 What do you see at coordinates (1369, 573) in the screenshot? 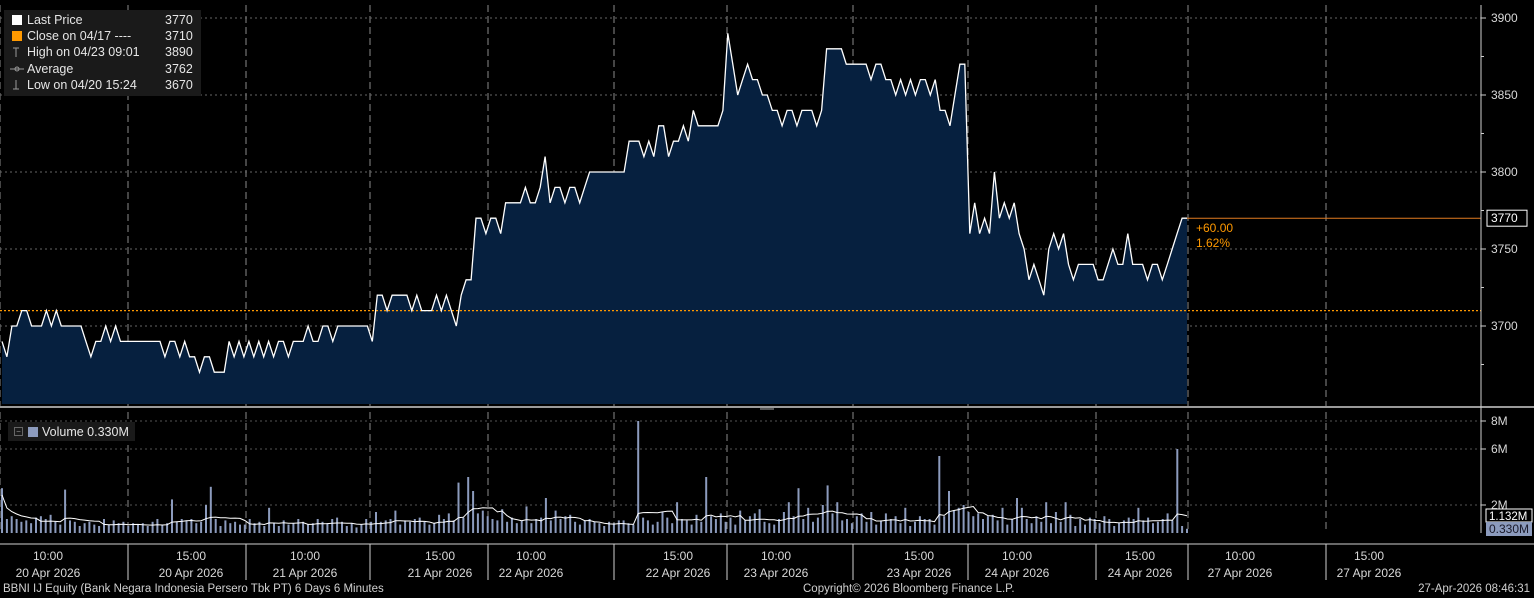
I see `x-date-label: 27 Apr 2026` at bounding box center [1369, 573].